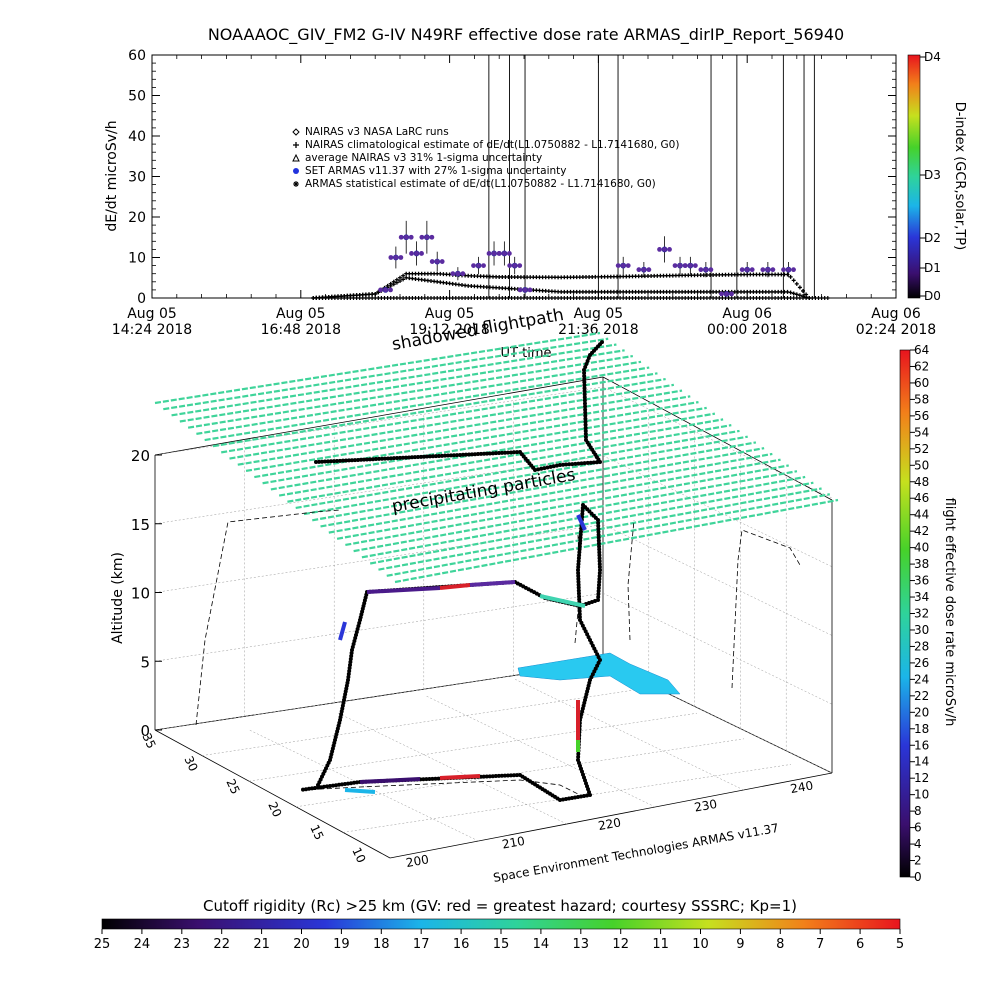 The height and width of the screenshot is (1000, 1000). I want to click on rigidity-tick-label: 20, so click(301, 944).